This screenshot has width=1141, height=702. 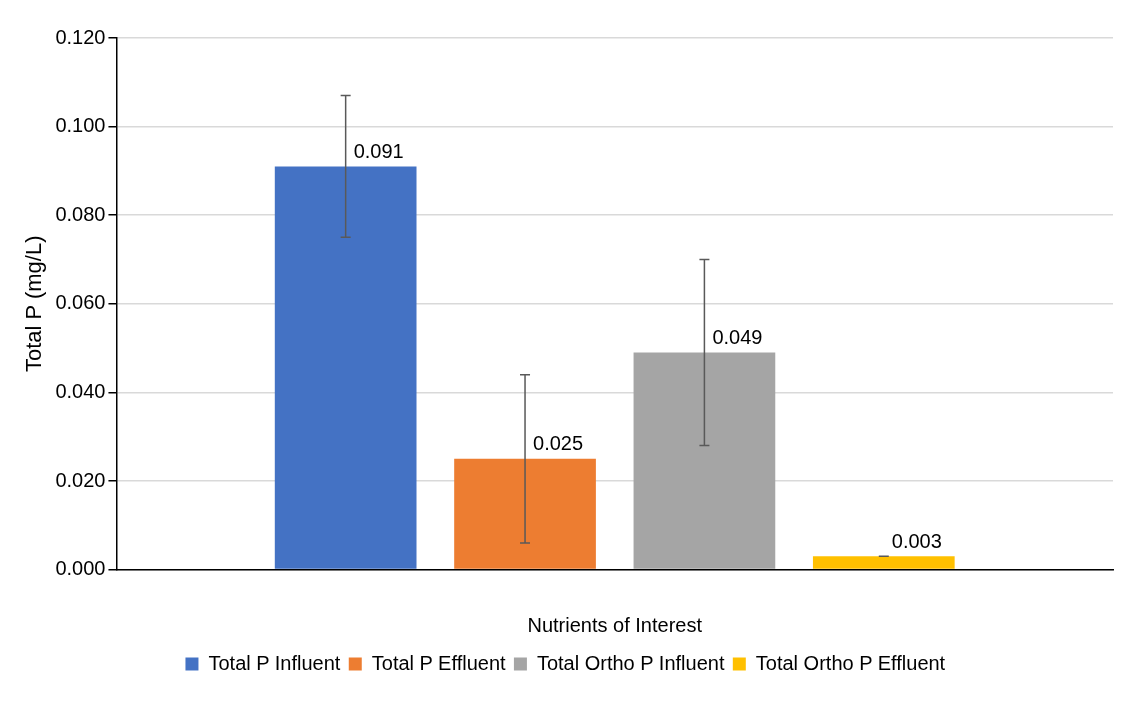 What do you see at coordinates (378, 150) in the screenshot?
I see `data-label: 0.091` at bounding box center [378, 150].